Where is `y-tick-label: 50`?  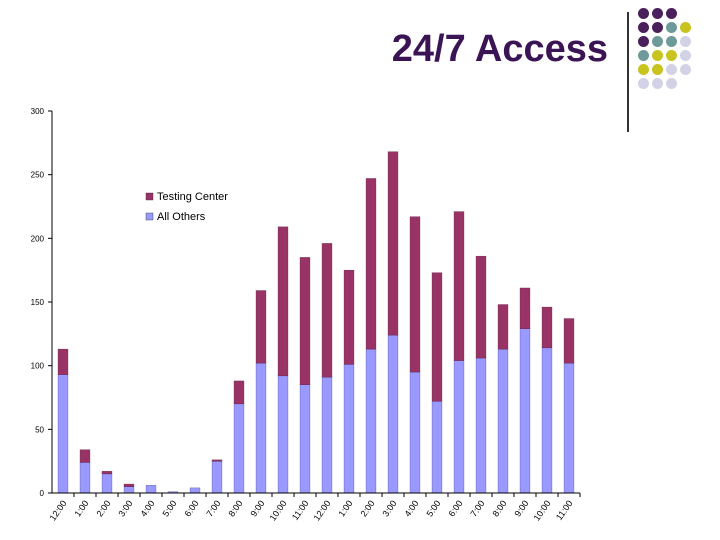 y-tick-label: 50 is located at coordinates (39, 429).